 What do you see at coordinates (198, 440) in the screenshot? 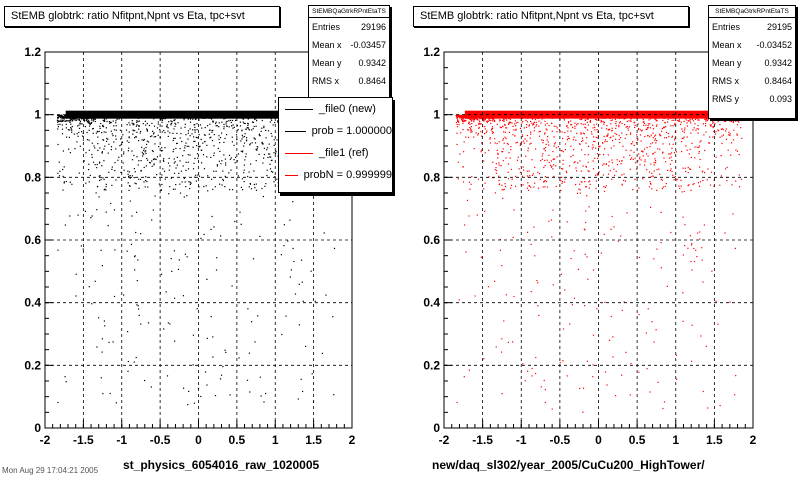
I see `x-tick-label: 0` at bounding box center [198, 440].